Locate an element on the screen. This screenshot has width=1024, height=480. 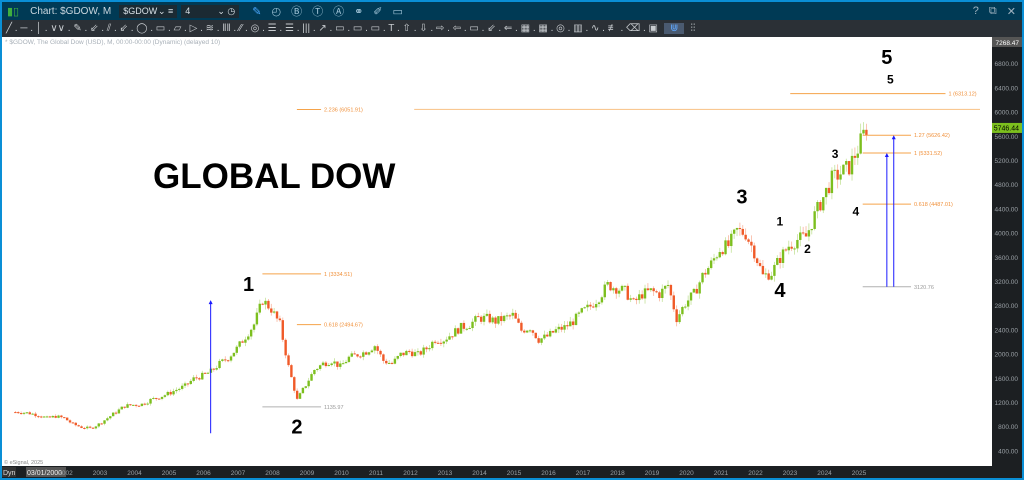
comment-icon: ▭ is located at coordinates (397, 11).